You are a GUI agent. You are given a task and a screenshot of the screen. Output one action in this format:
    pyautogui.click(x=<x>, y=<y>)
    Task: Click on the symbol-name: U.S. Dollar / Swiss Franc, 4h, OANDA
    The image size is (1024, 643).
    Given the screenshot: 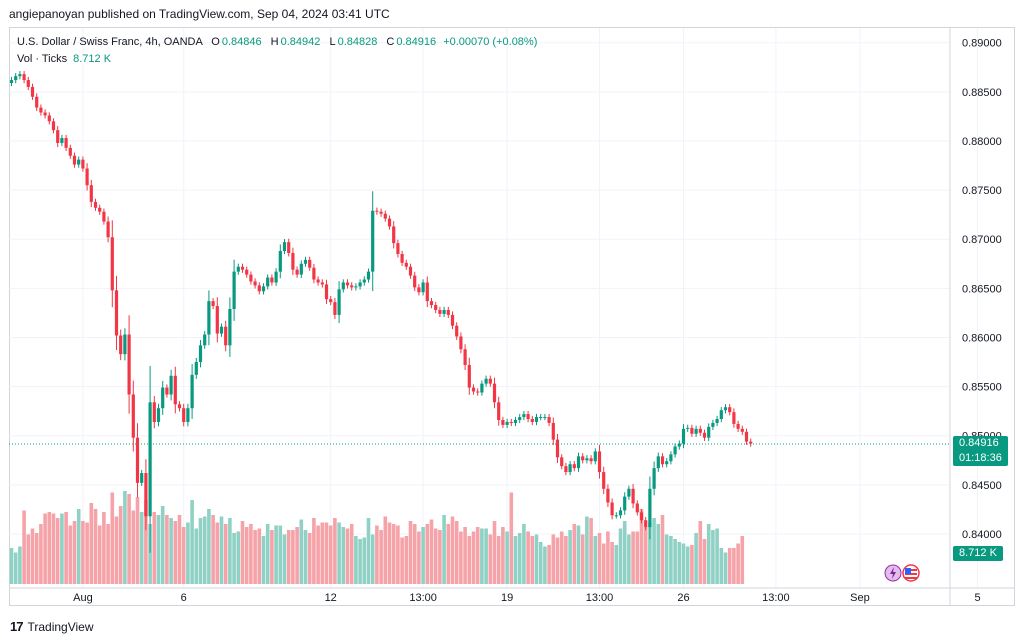 What is the action you would take?
    pyautogui.click(x=110, y=42)
    